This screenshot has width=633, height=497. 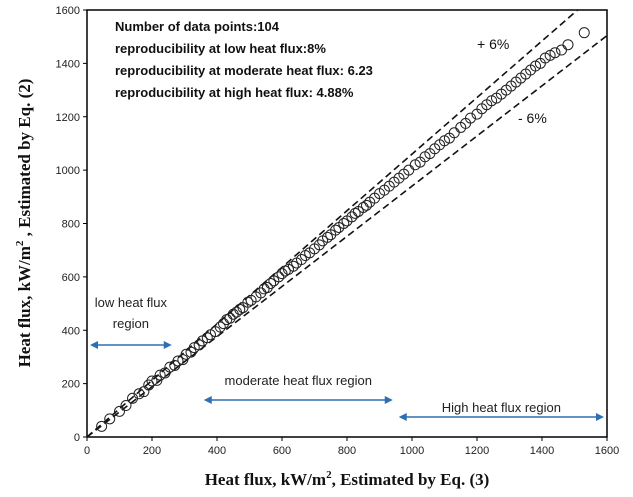 I want to click on y-axis-title: Heat flux, kW/m2 , Estimated by Eq. (2), so click(x=24, y=223).